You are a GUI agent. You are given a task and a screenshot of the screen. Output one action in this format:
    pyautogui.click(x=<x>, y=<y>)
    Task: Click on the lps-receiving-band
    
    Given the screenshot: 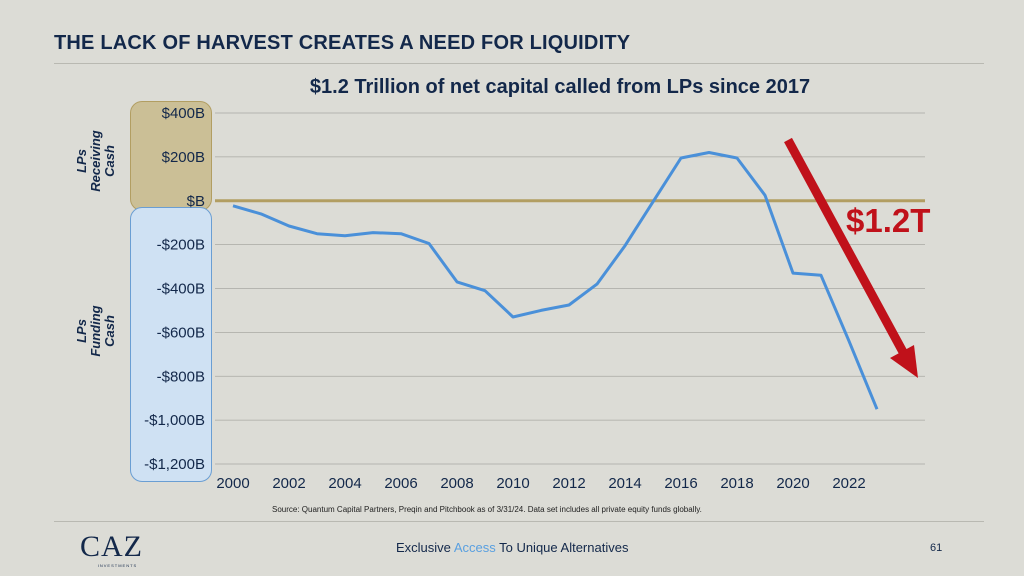 What is the action you would take?
    pyautogui.click(x=171, y=156)
    